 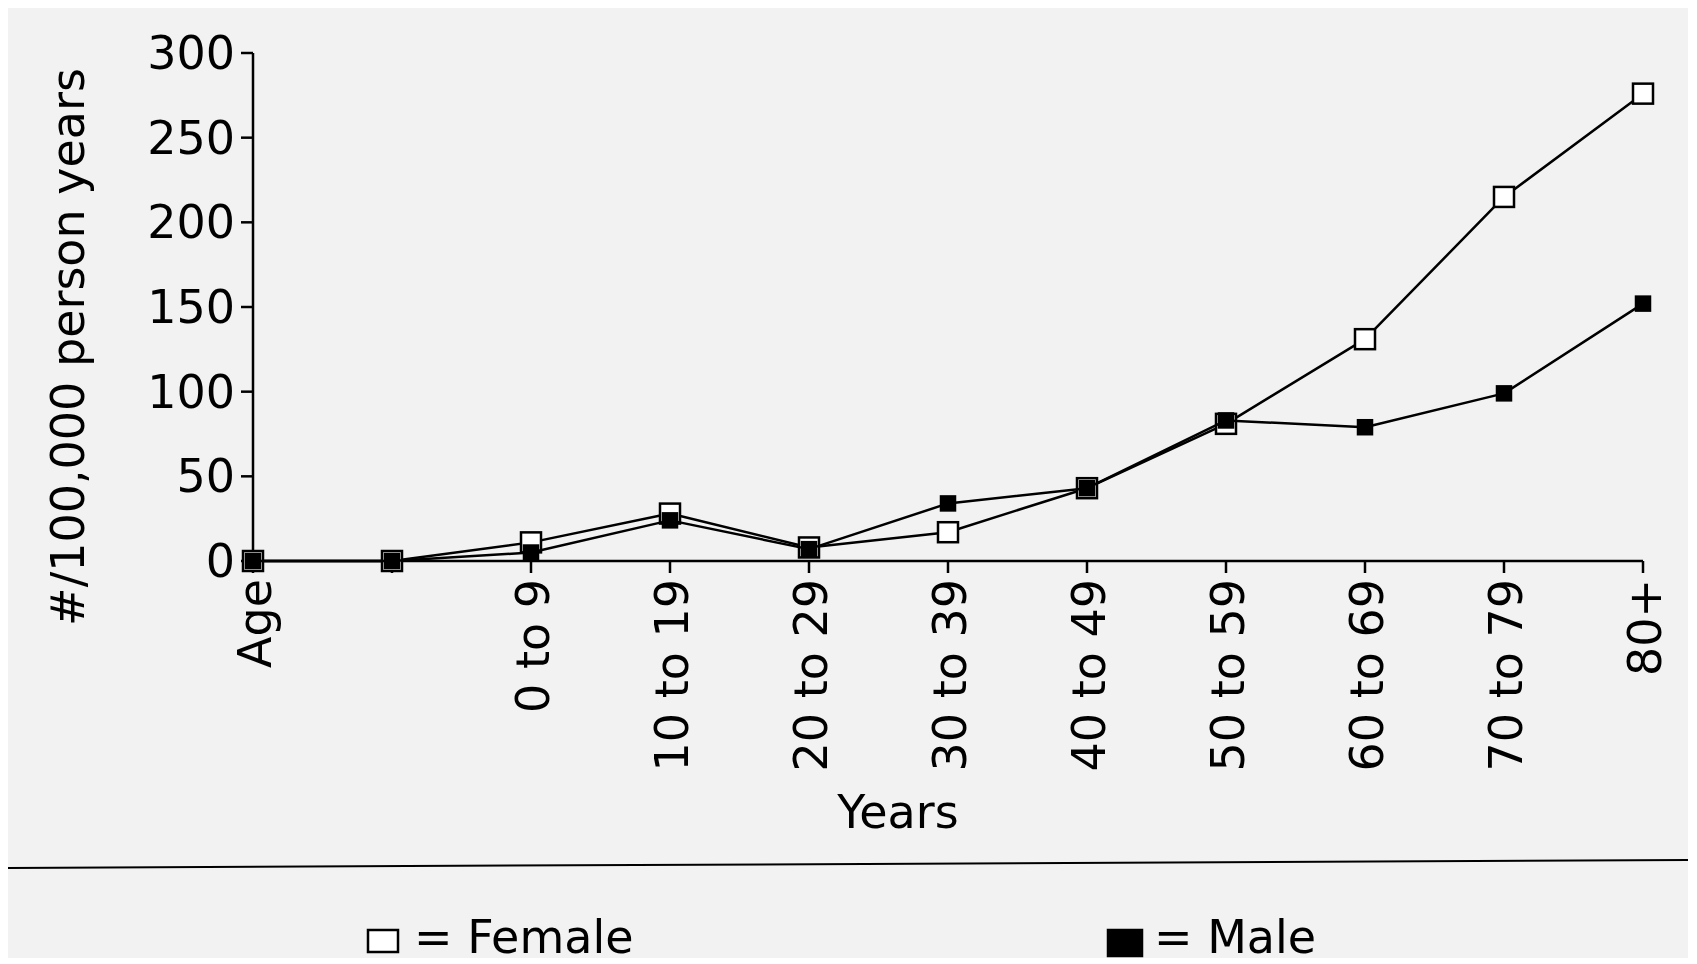 What do you see at coordinates (1506, 675) in the screenshot?
I see `x-tick-label: 70 to 79` at bounding box center [1506, 675].